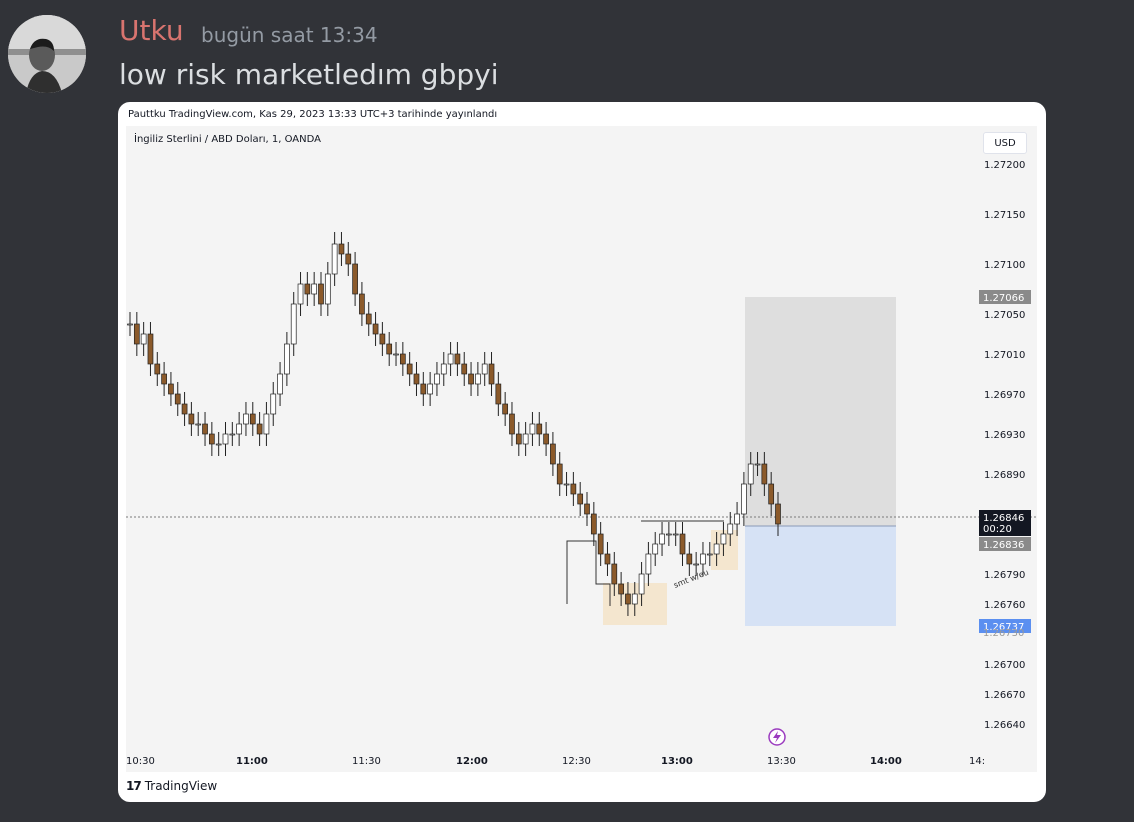 This screenshot has height=822, width=1134. I want to click on footer: 17 TradingView, so click(171, 786).